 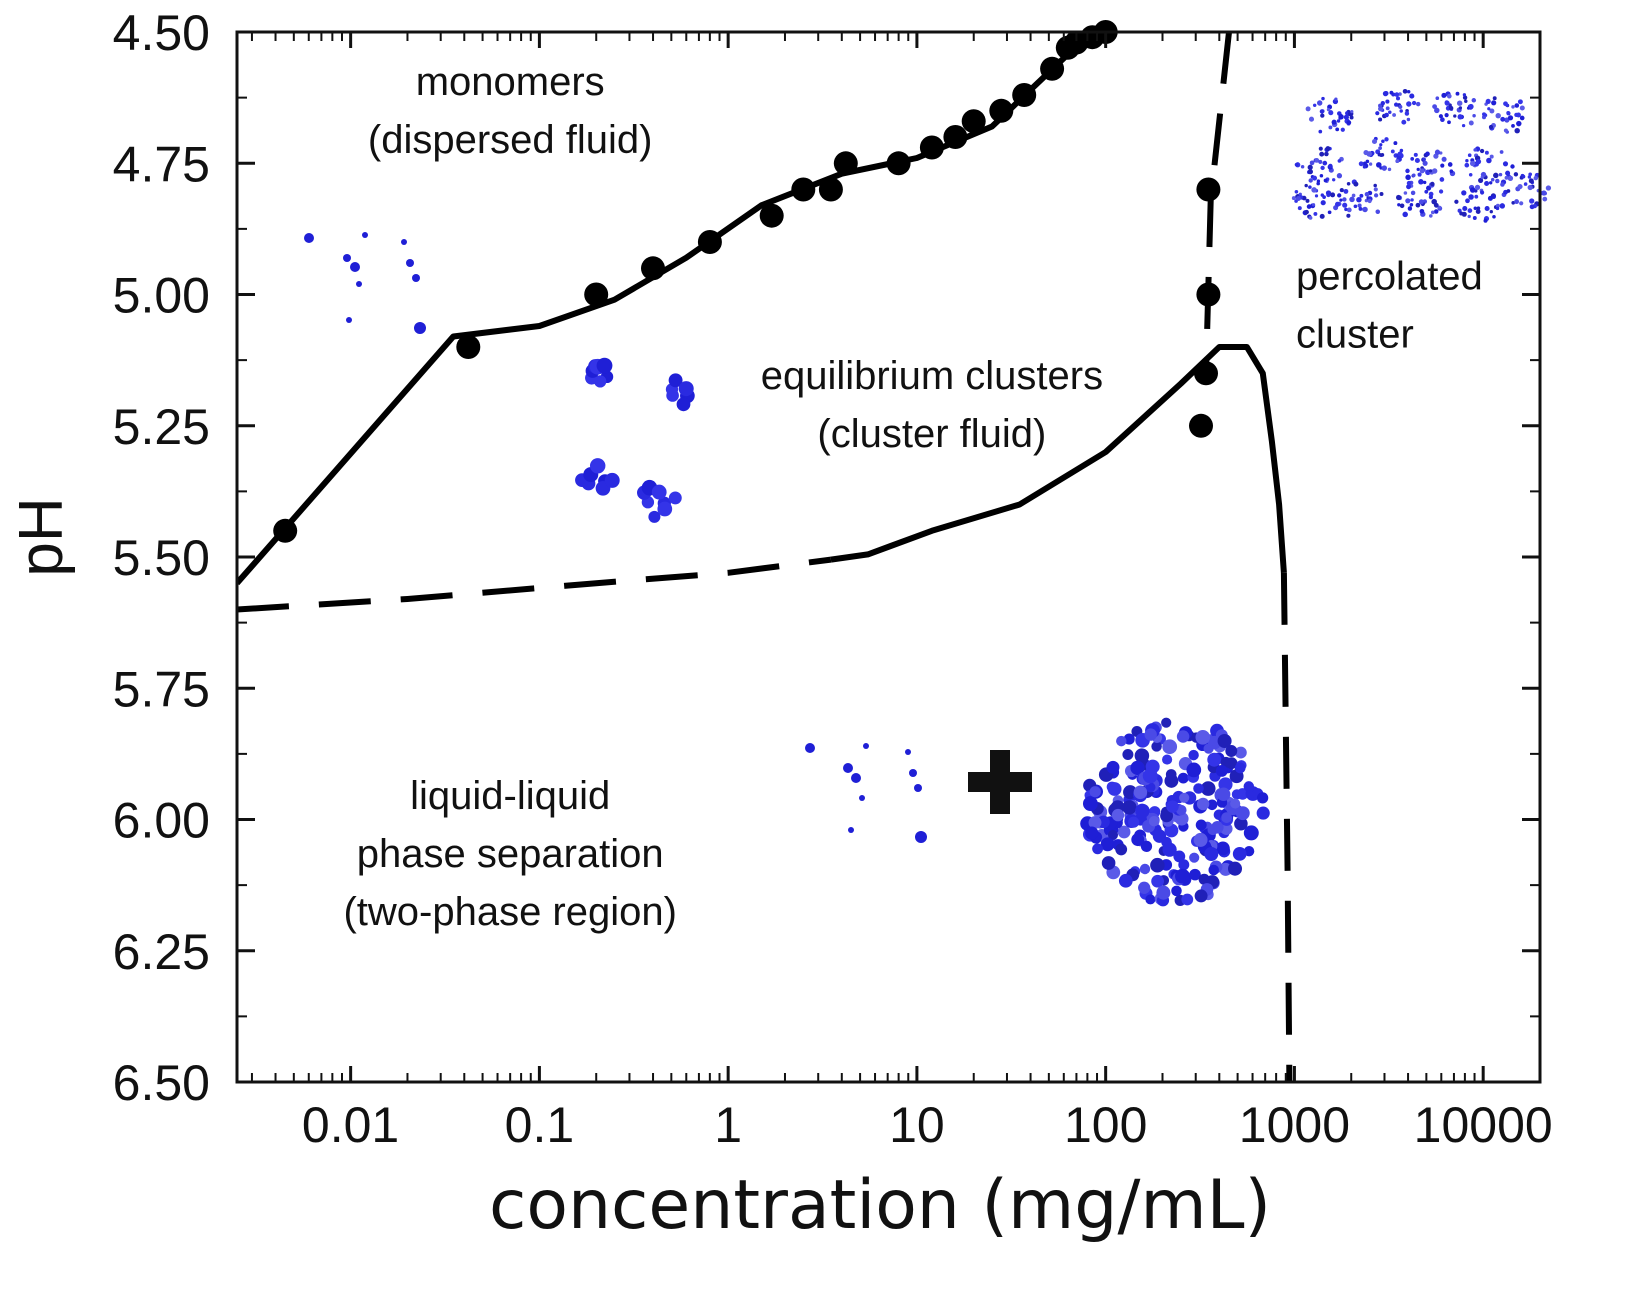 I want to click on region-label-1: equilibrium clusters (cluster fluid), so click(x=932, y=405).